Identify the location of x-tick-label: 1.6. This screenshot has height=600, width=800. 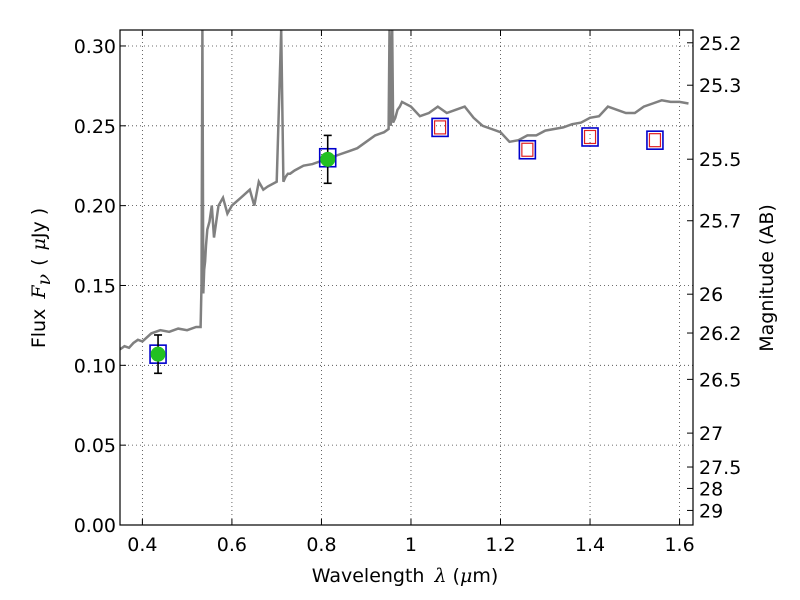
(679, 545).